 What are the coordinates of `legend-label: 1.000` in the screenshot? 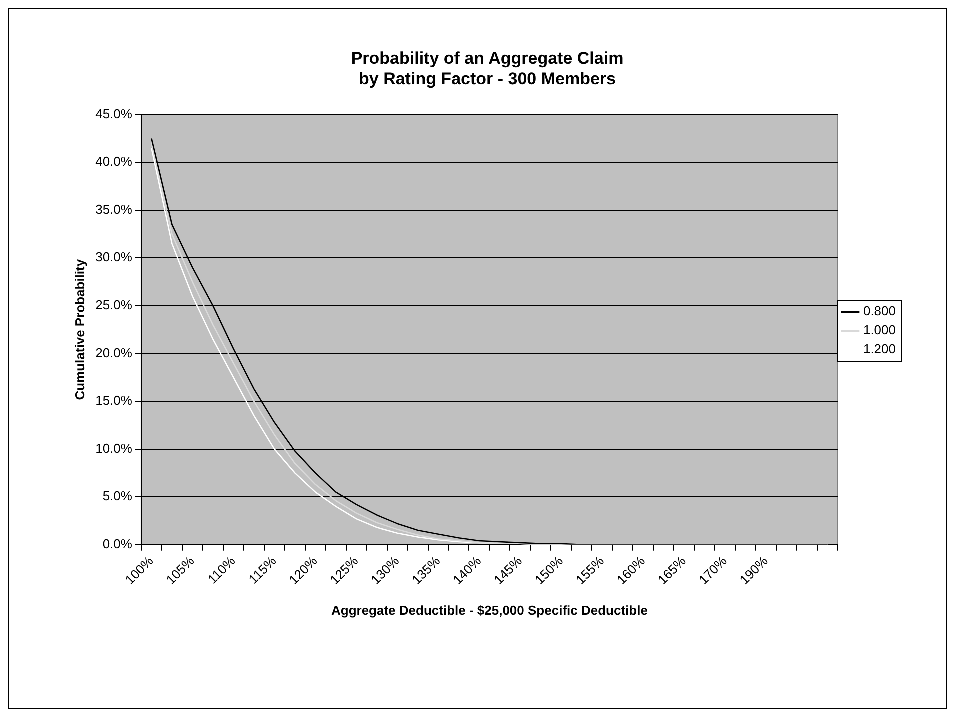 It's located at (879, 330).